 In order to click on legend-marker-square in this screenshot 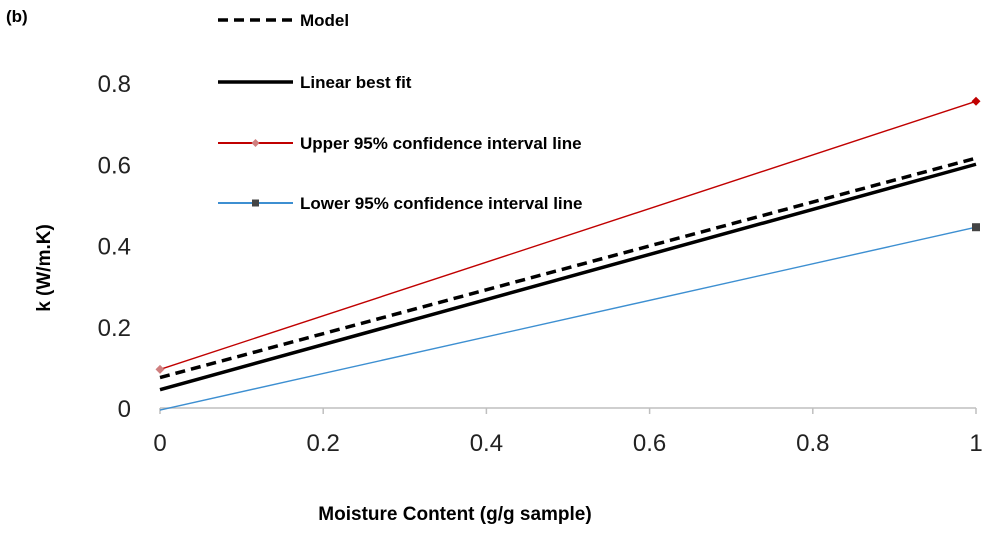, I will do `click(255, 203)`.